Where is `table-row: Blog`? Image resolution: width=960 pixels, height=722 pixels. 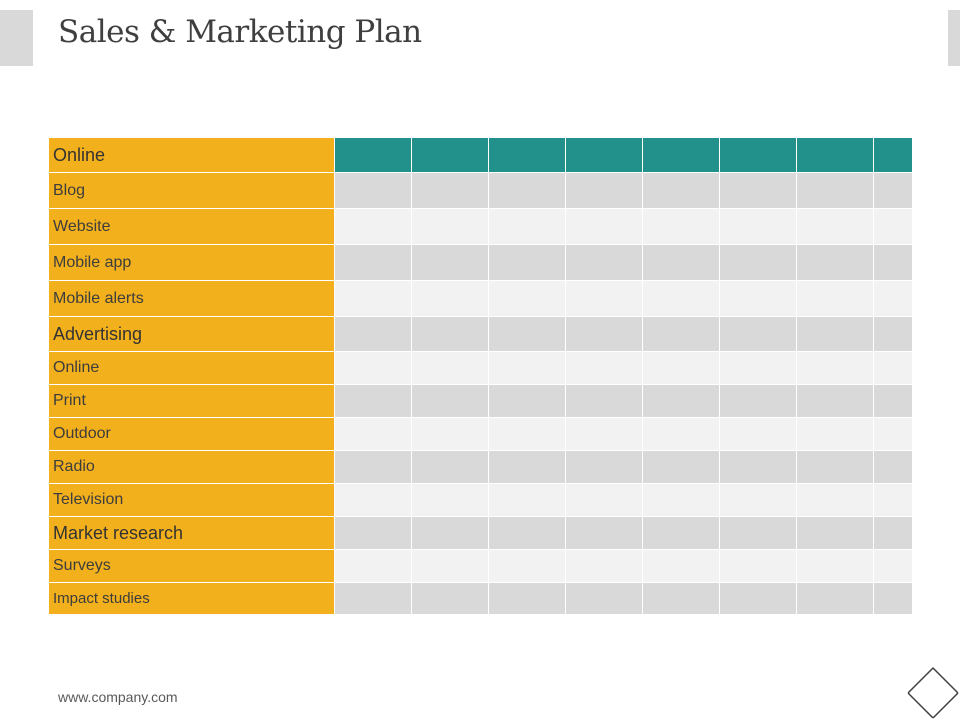 table-row: Blog is located at coordinates (480, 190).